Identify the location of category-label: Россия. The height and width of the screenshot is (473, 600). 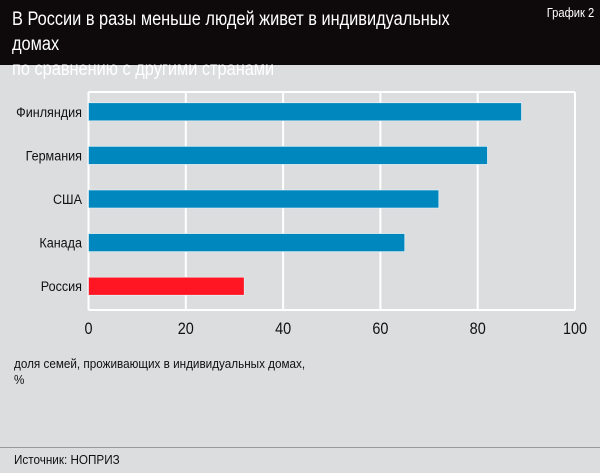
(61, 287).